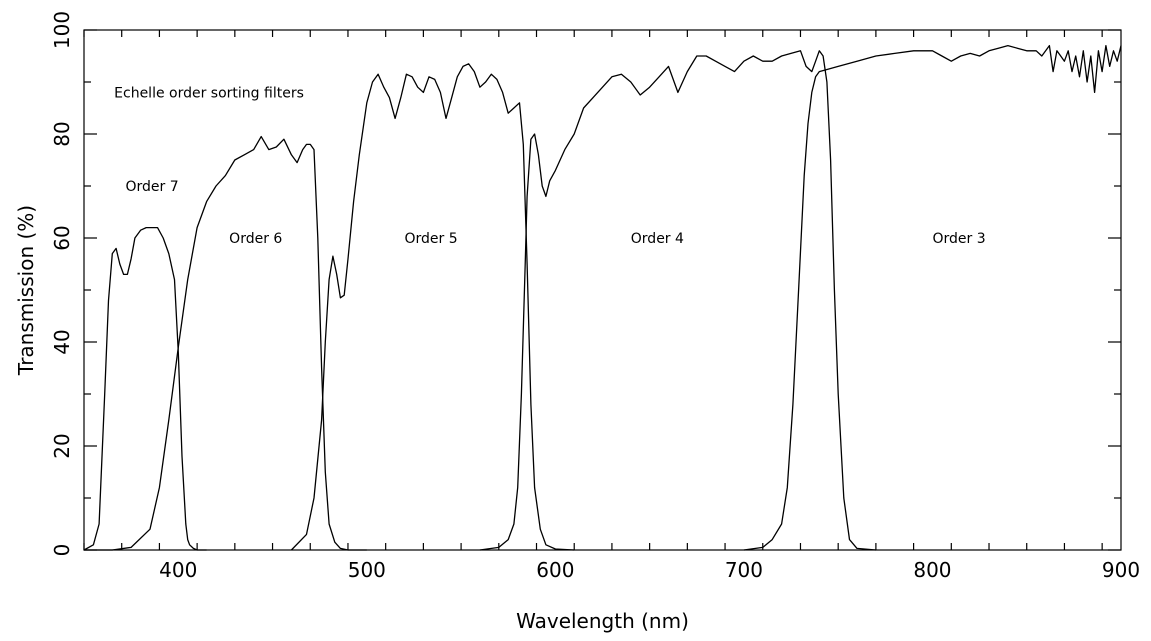  I want to click on x-tick-label: 800, so click(932, 570).